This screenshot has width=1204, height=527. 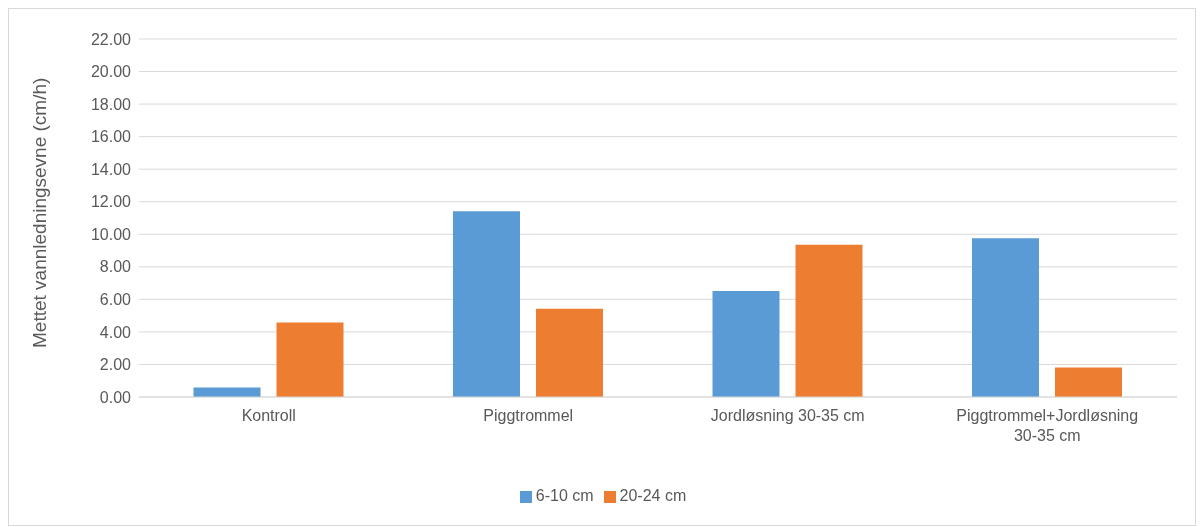 I want to click on y-tick-label: 14.00, so click(x=111, y=169).